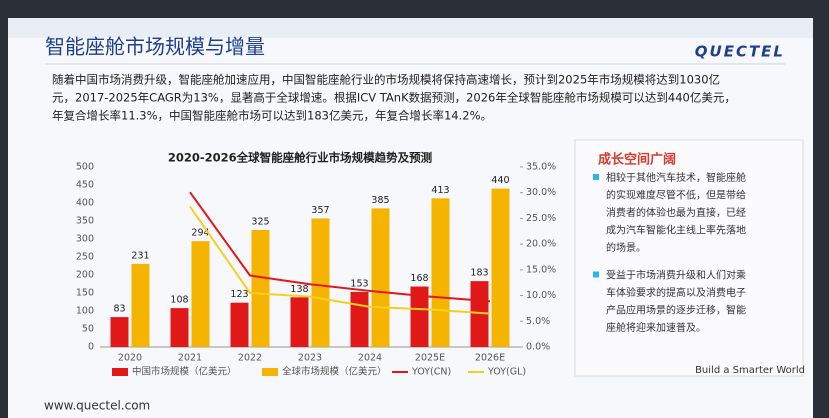 This screenshot has width=829, height=418. What do you see at coordinates (85, 203) in the screenshot?
I see `y-tick-label: 400` at bounding box center [85, 203].